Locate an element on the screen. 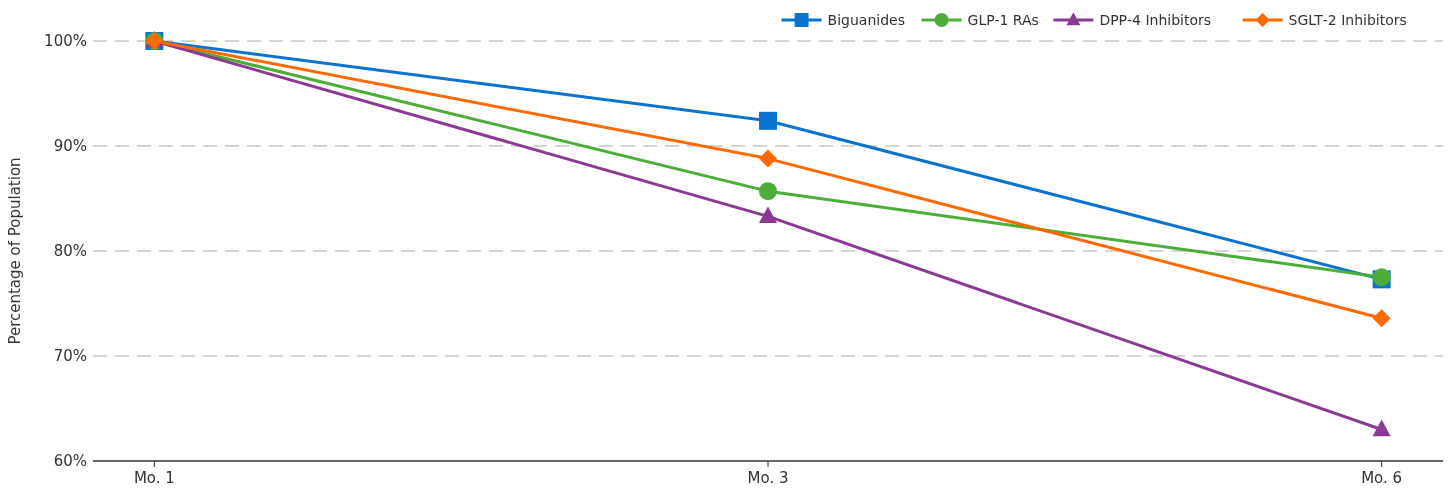 This screenshot has height=490, width=1450. x-tick-label: Mo. 3 is located at coordinates (768, 478).